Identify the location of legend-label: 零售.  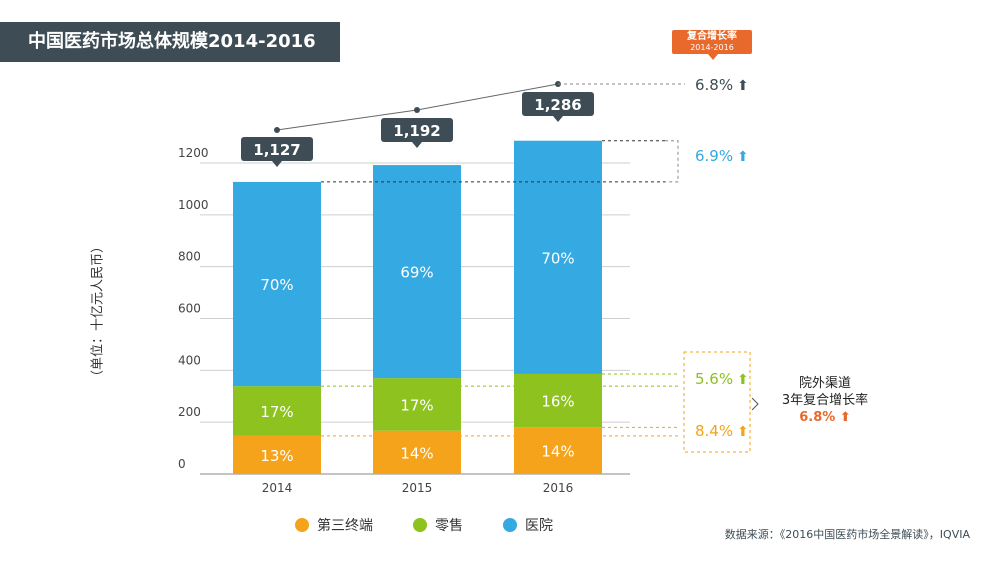
(449, 526).